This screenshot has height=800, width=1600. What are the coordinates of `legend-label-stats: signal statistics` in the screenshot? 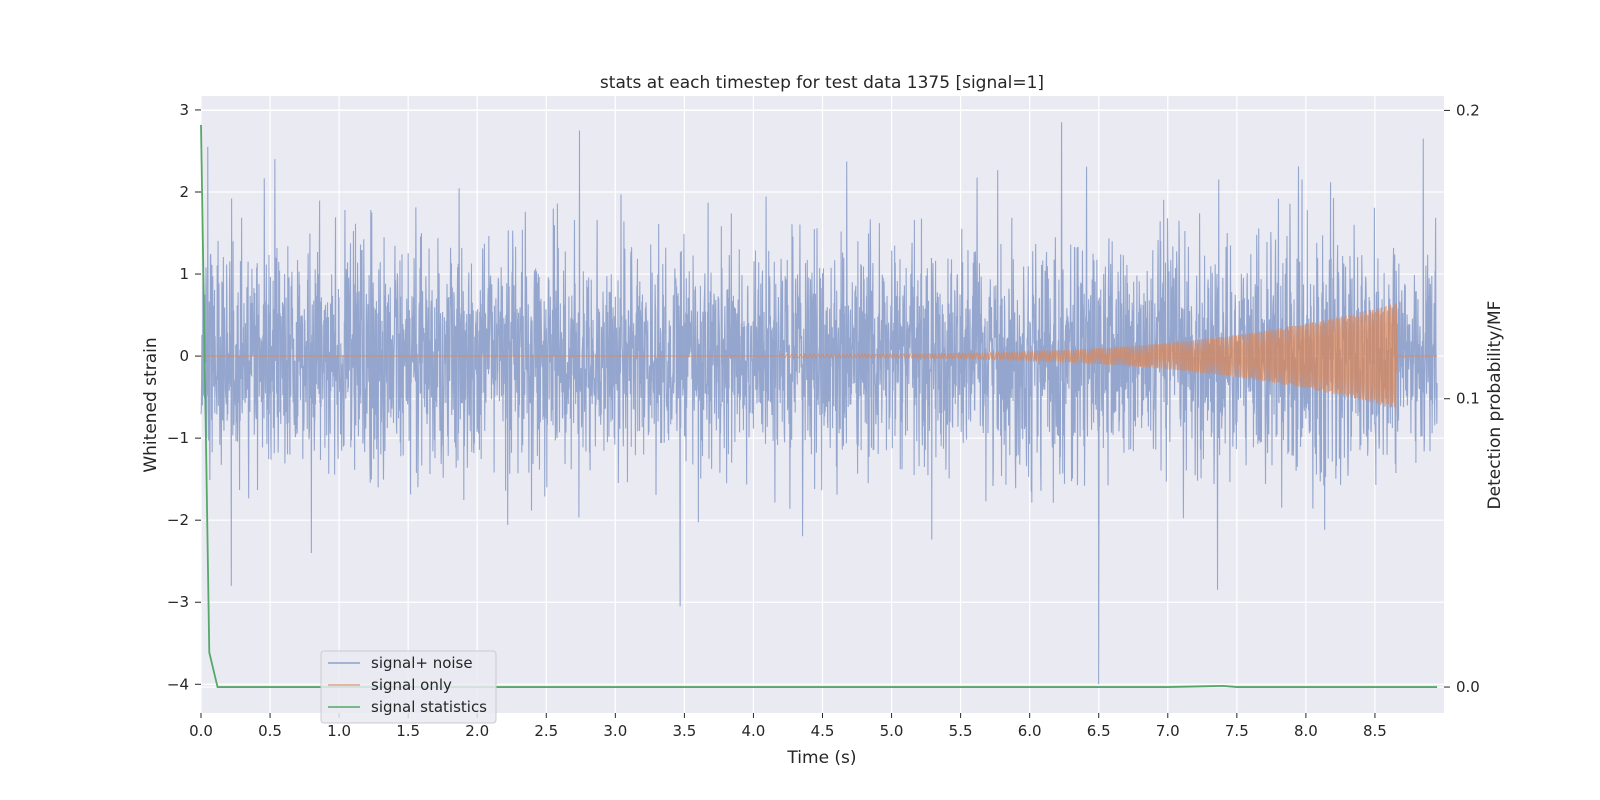 It's located at (429, 707).